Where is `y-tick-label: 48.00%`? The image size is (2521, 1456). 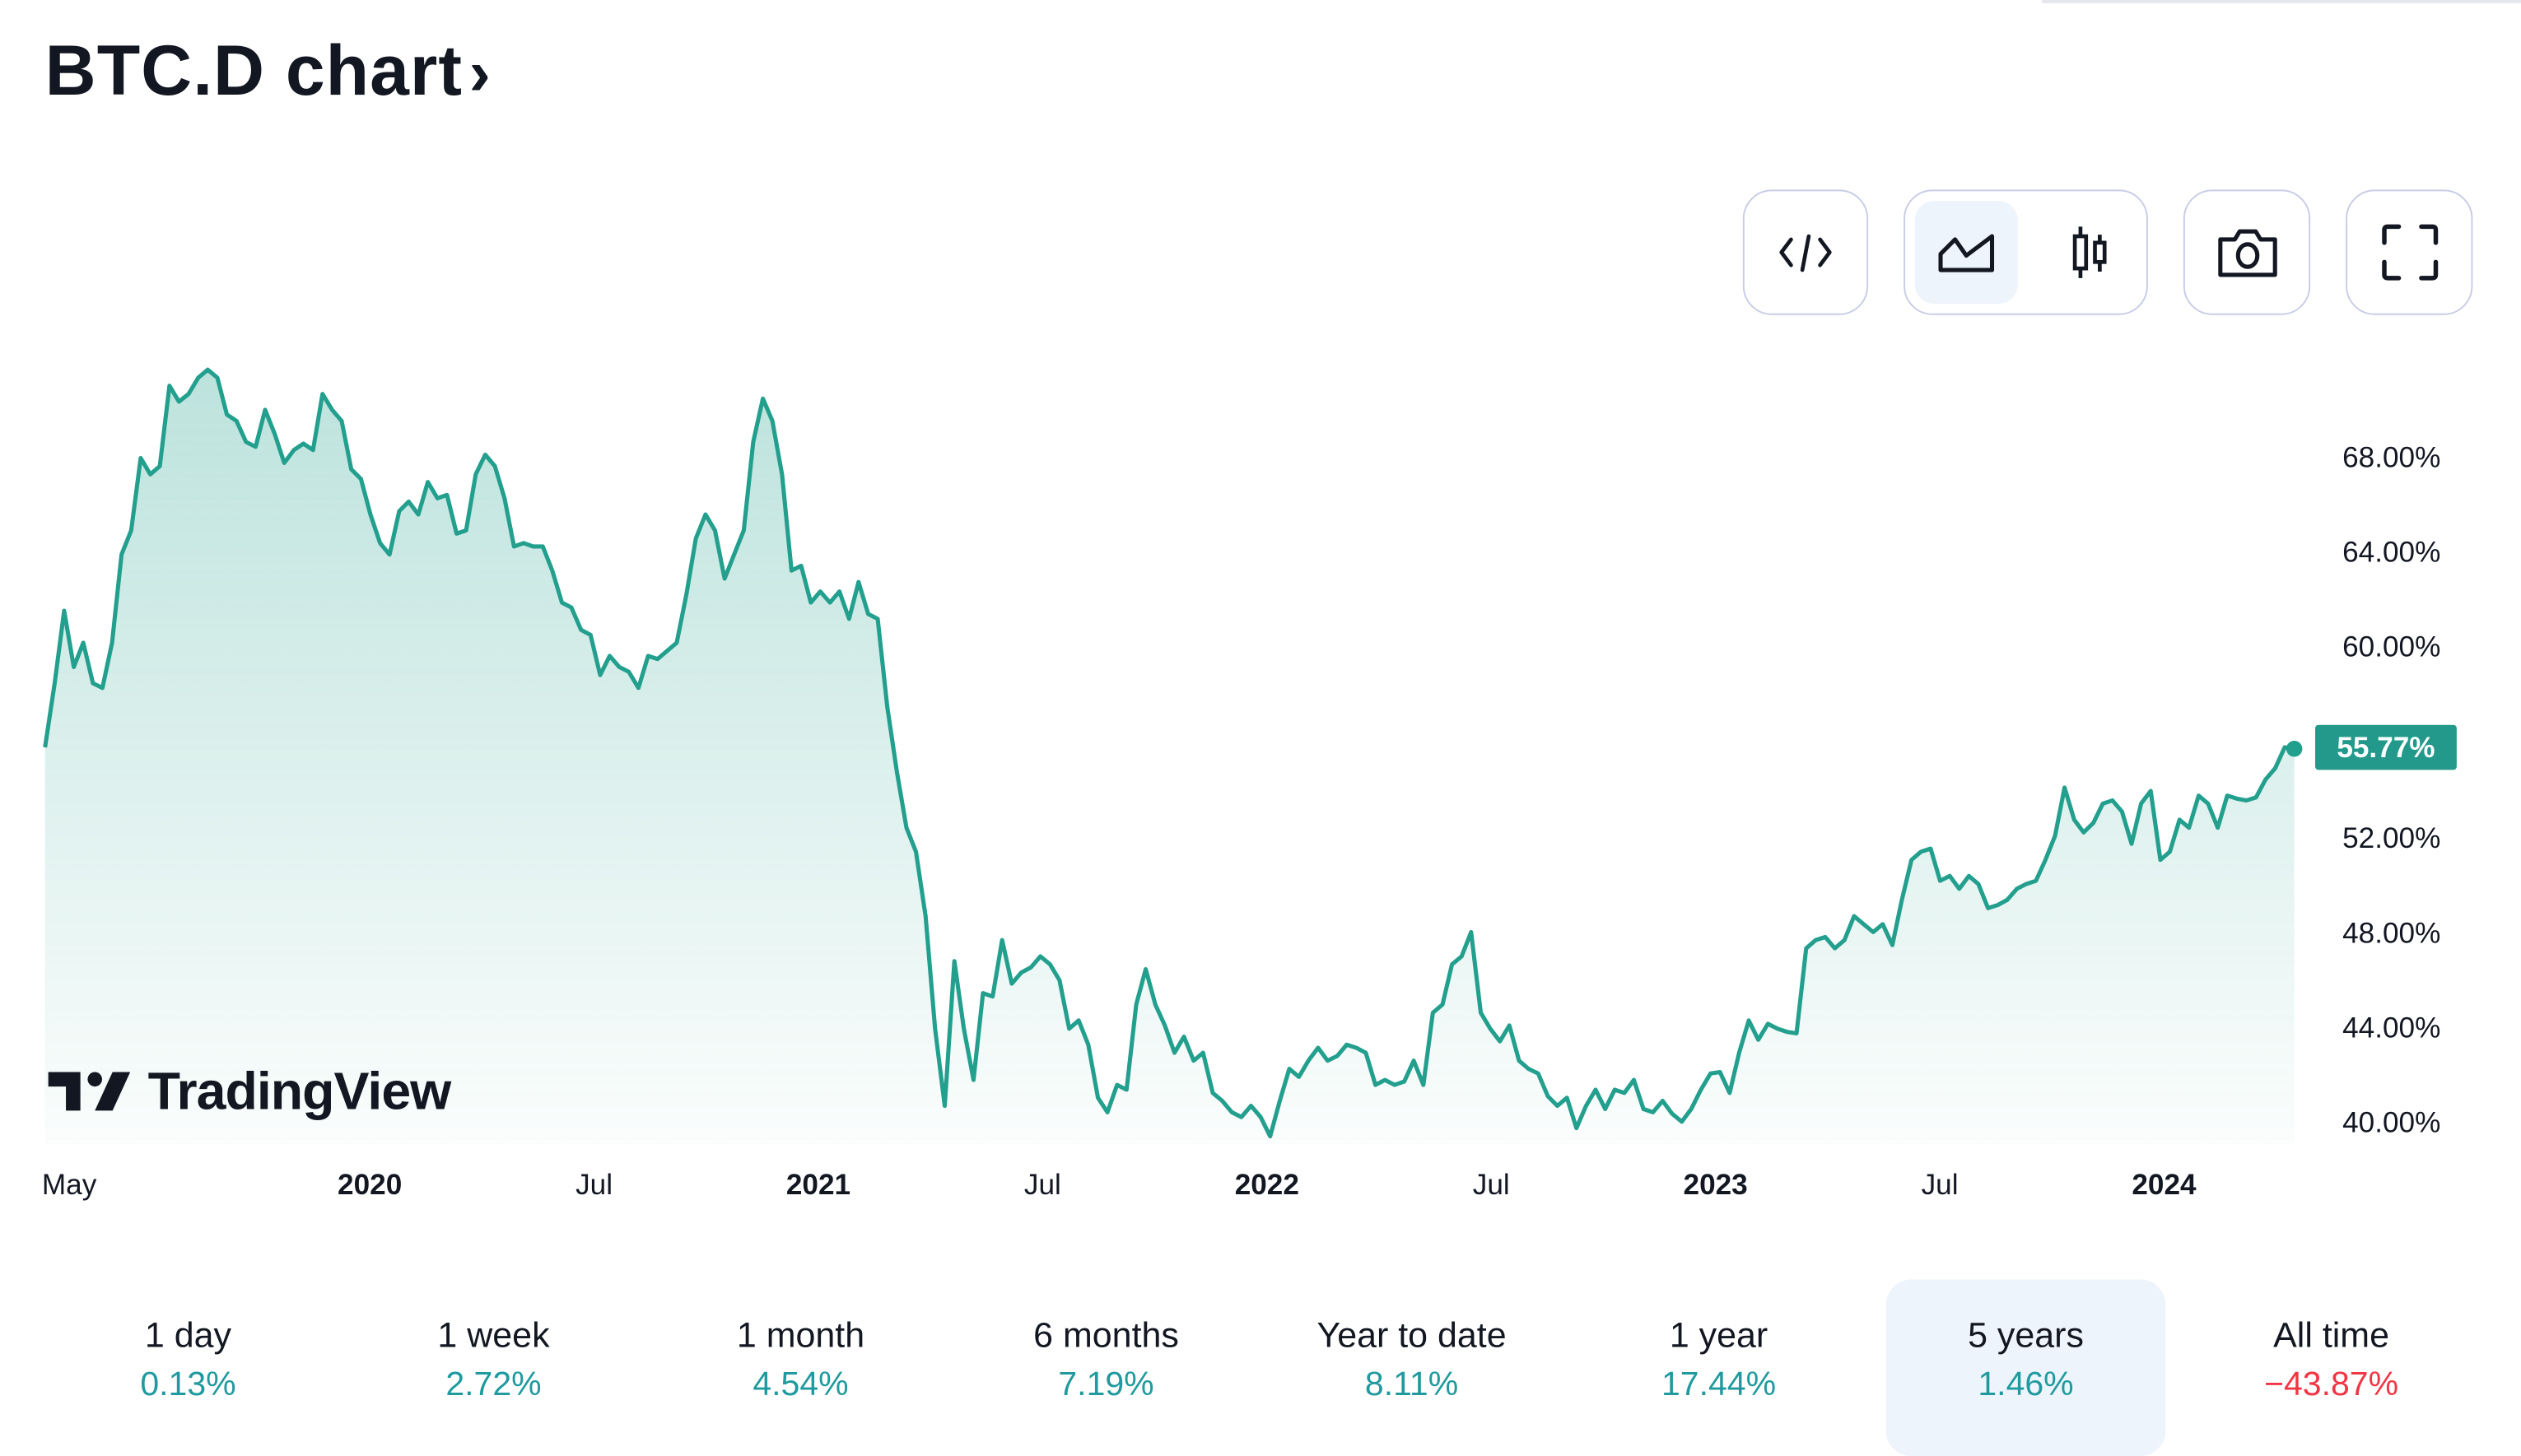
y-tick-label: 48.00% is located at coordinates (2391, 932).